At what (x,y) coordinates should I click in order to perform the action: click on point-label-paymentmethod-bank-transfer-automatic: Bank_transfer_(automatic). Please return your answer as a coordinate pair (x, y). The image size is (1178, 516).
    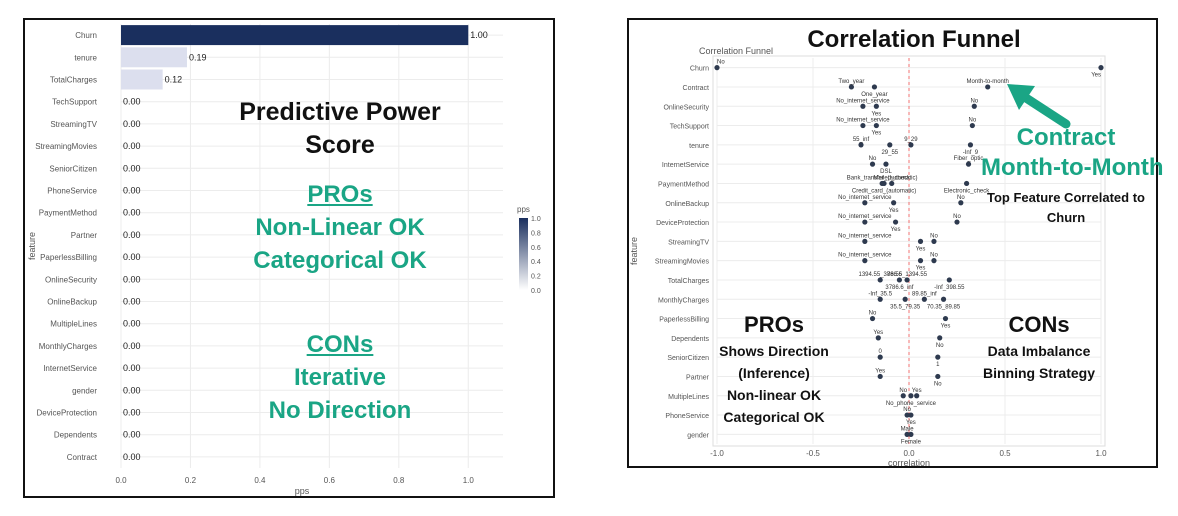
    Looking at the image, I should click on (882, 178).